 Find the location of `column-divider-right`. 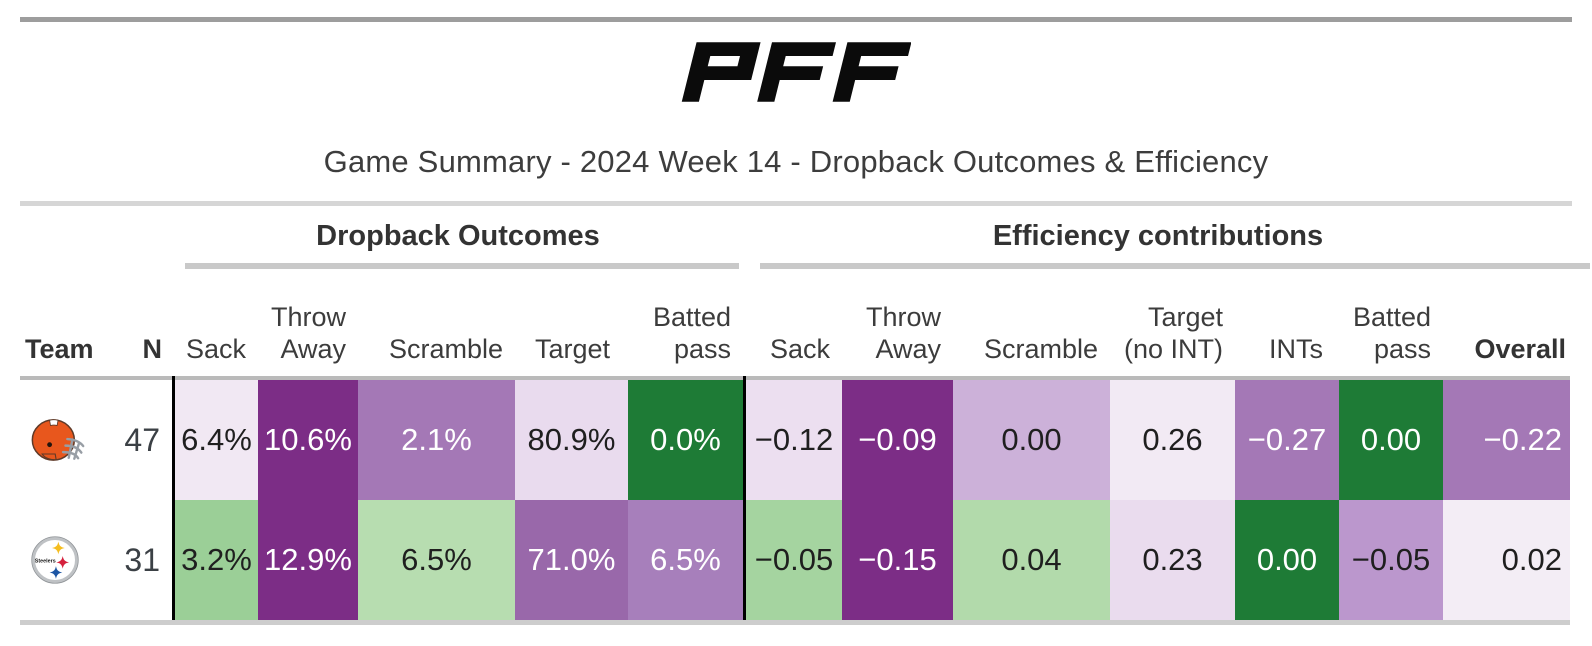

column-divider-right is located at coordinates (744, 499).